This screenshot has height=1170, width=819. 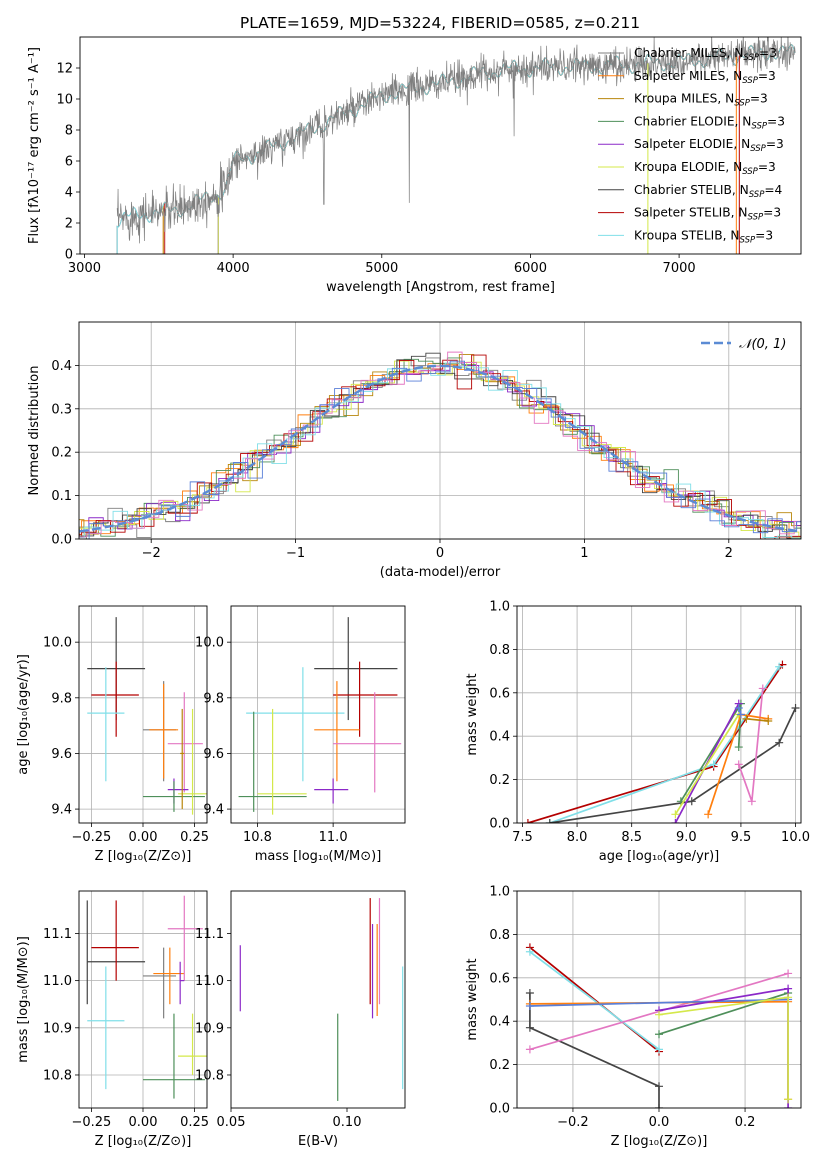 What do you see at coordinates (64, 69) in the screenshot?
I see `y-tick-label: 12` at bounding box center [64, 69].